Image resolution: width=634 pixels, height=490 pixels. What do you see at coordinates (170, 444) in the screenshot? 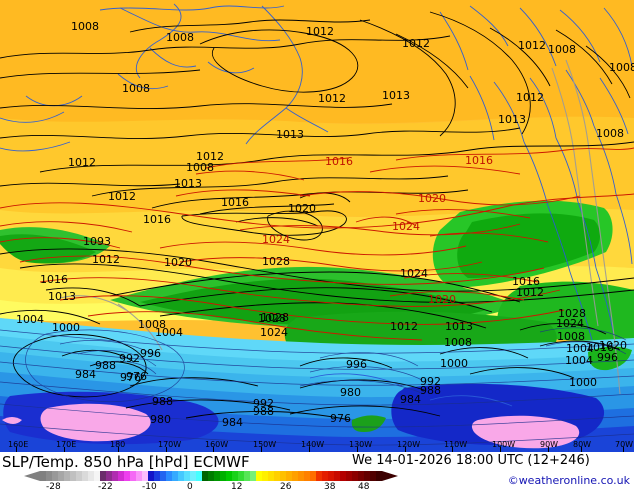
I see `longitude-label: 170W` at bounding box center [170, 444].